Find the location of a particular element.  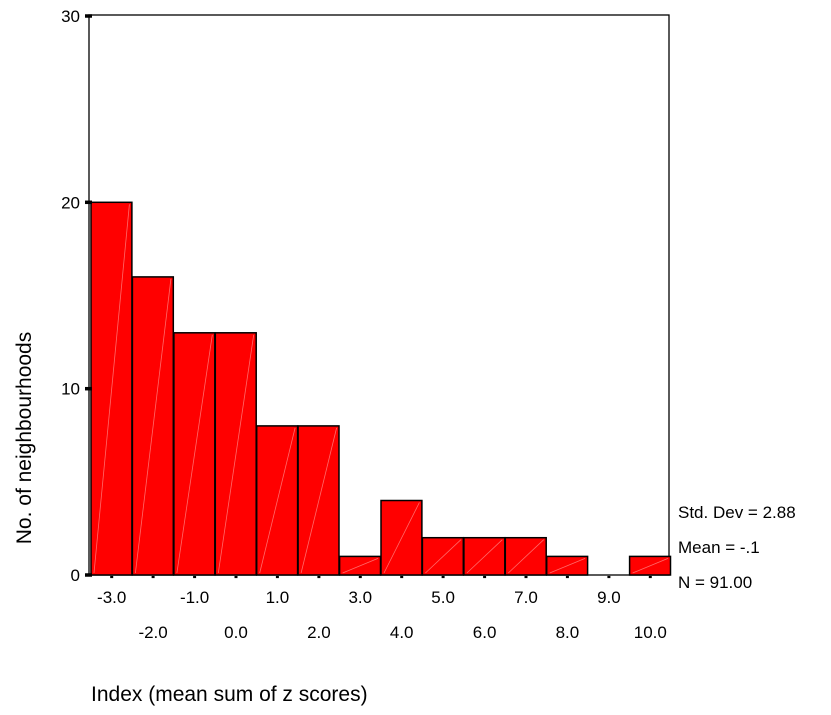

y-tick-label: 20 is located at coordinates (70, 202).